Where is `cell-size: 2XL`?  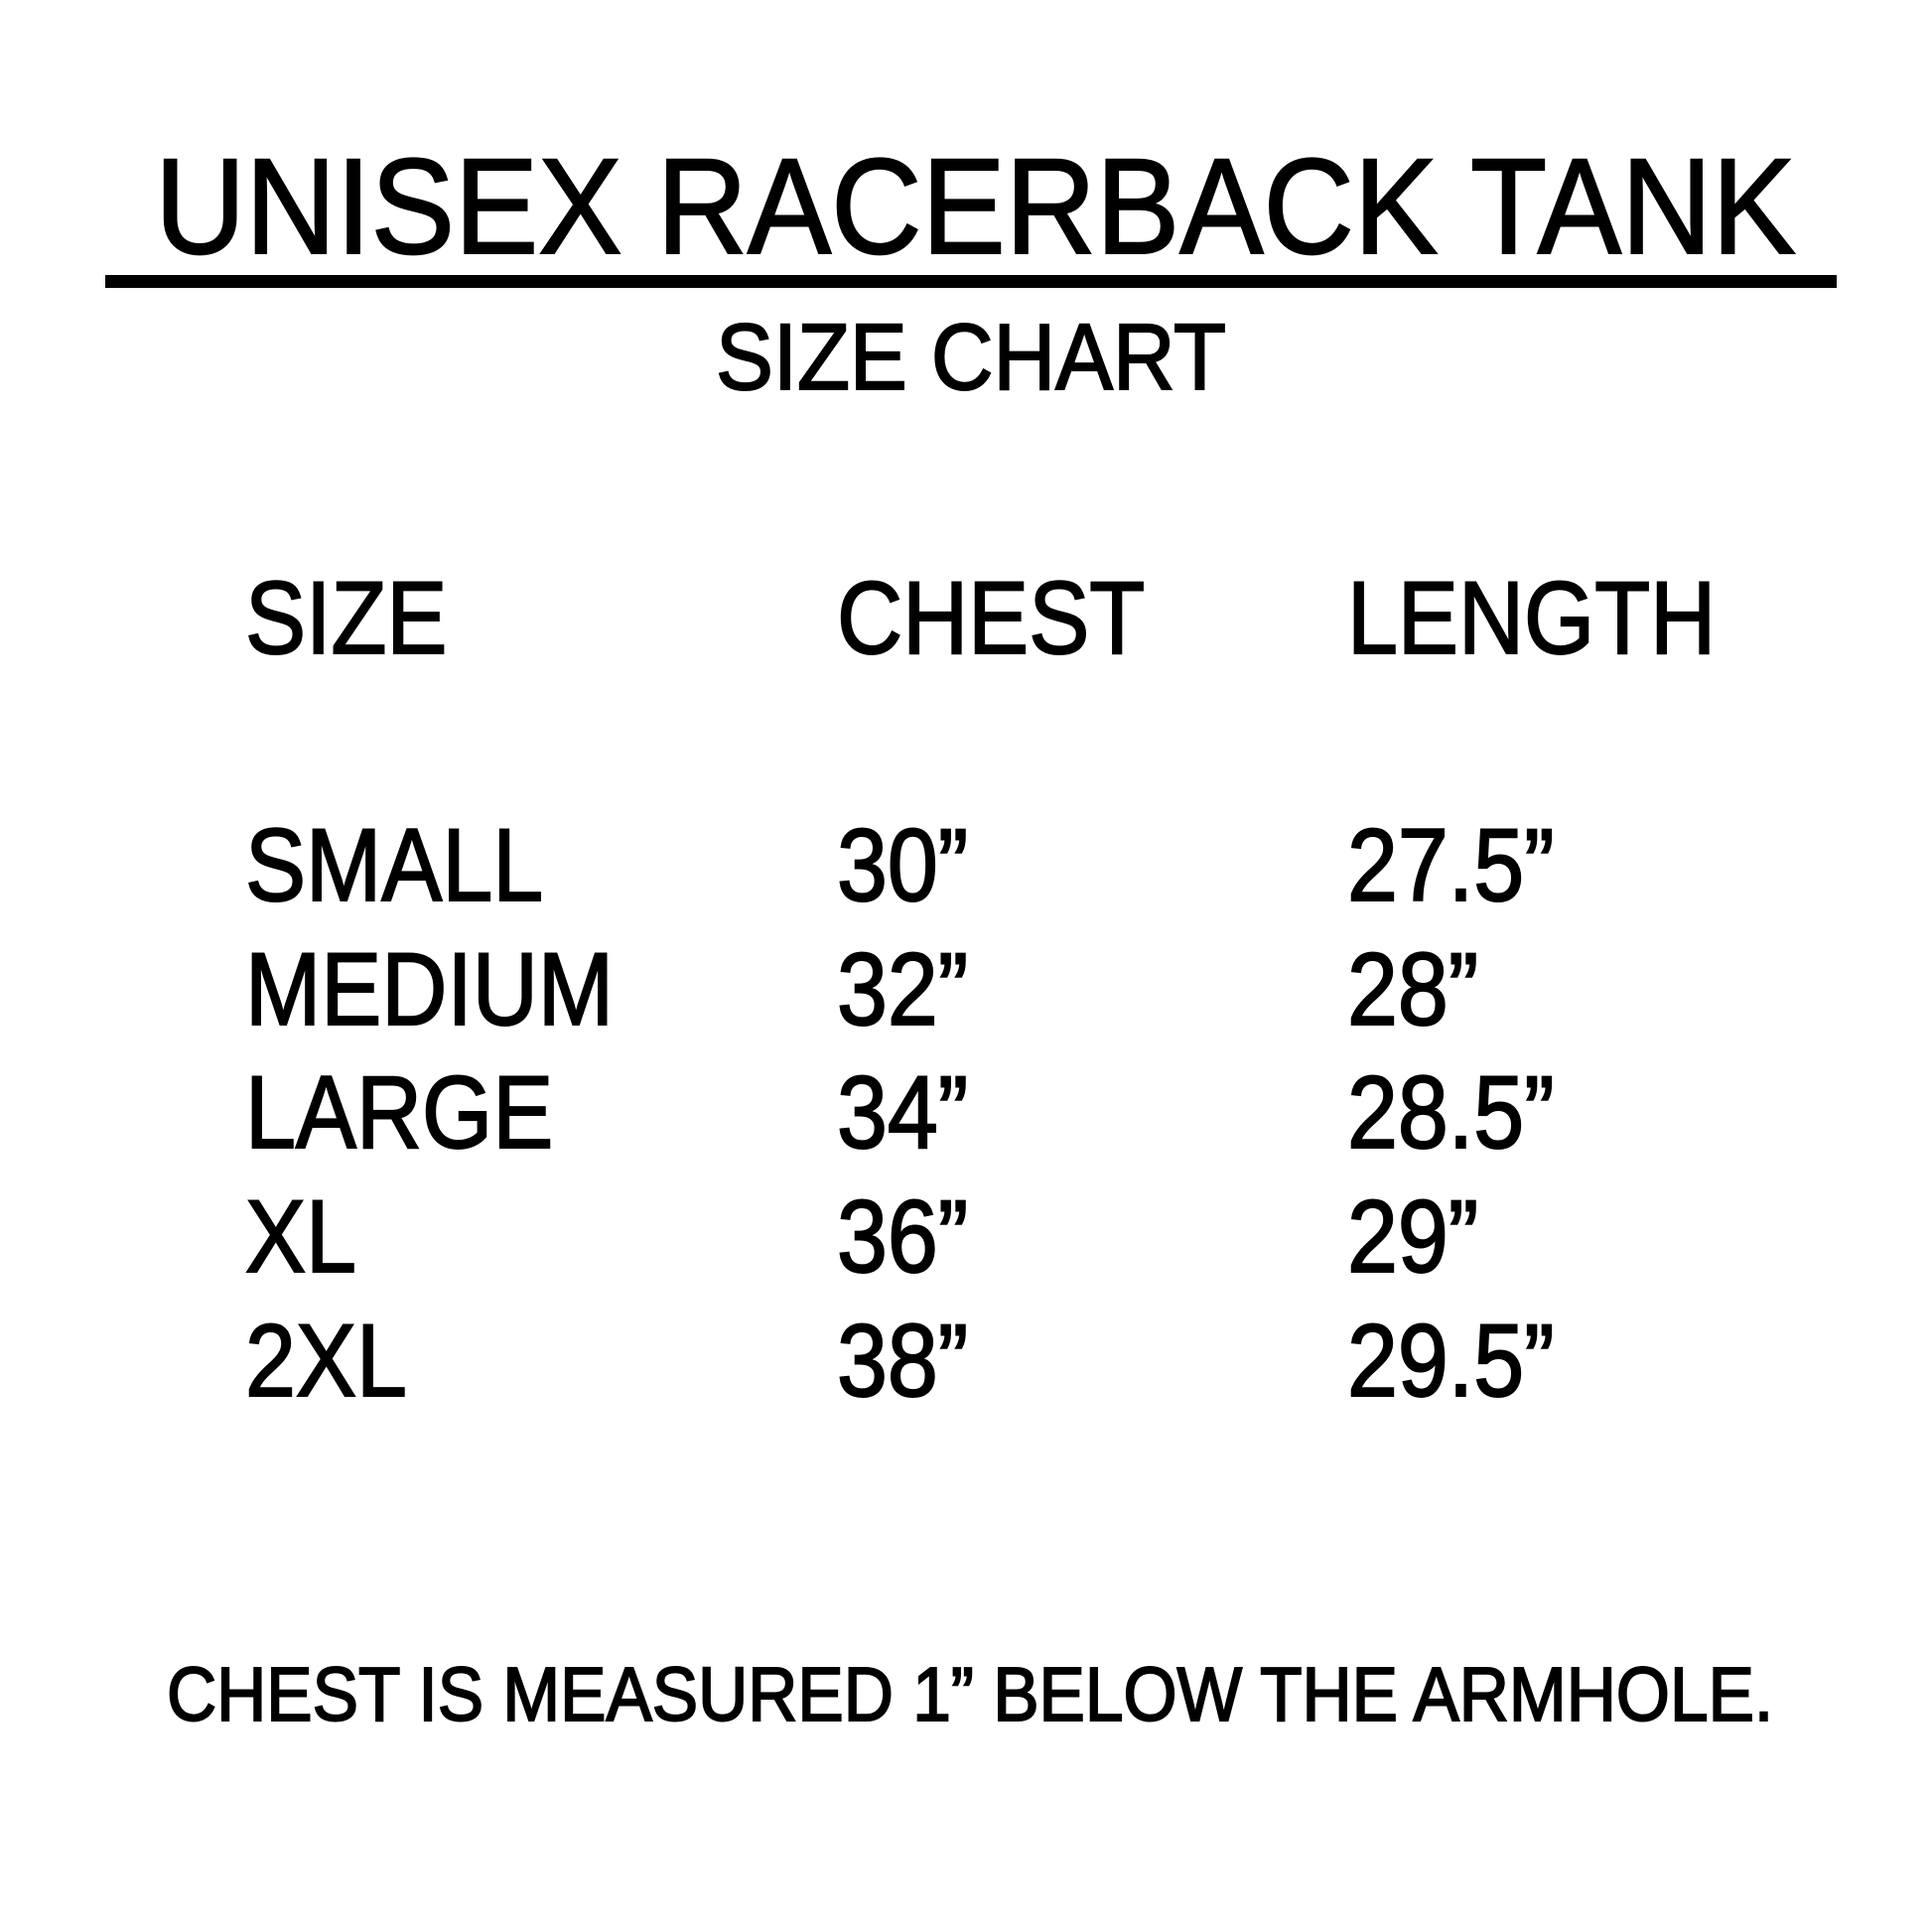
cell-size: 2XL is located at coordinates (326, 1361).